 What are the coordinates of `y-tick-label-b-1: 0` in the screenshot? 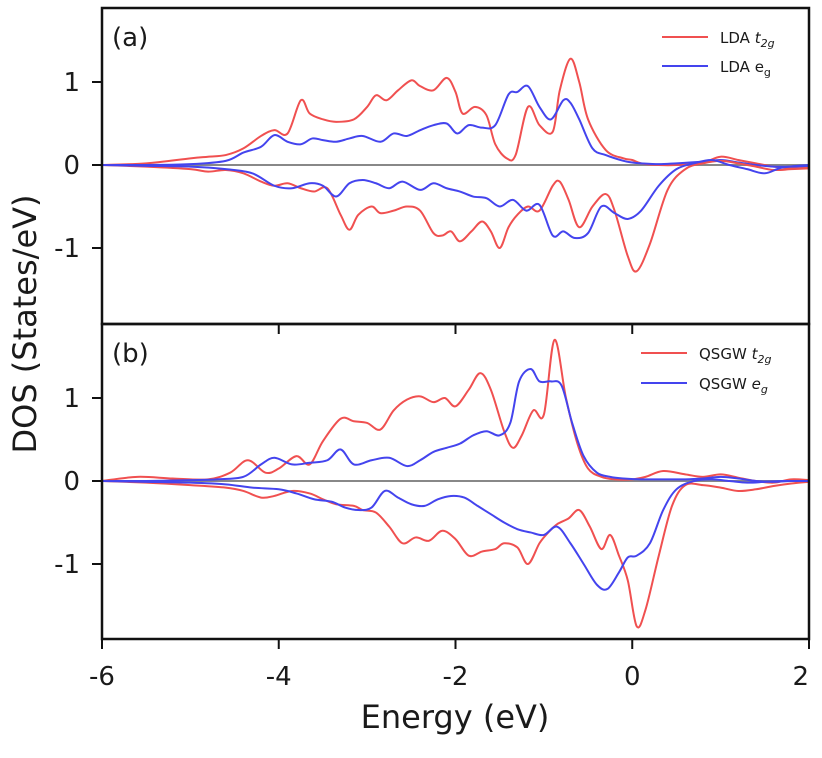 It's located at (71, 482).